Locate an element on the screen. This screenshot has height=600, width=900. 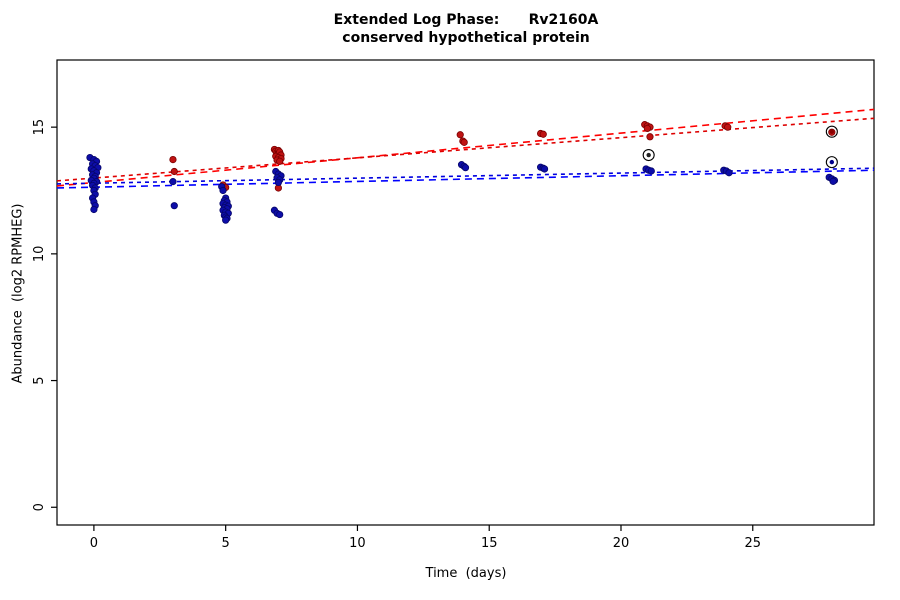
y-tick-label: 10 is located at coordinates (39, 254).